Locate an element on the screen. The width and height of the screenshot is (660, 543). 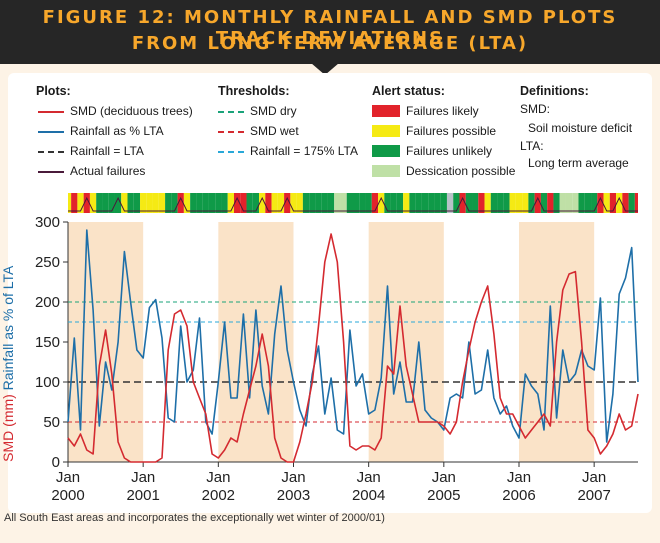
definition-lta-term: LTA: is located at coordinates (532, 146).